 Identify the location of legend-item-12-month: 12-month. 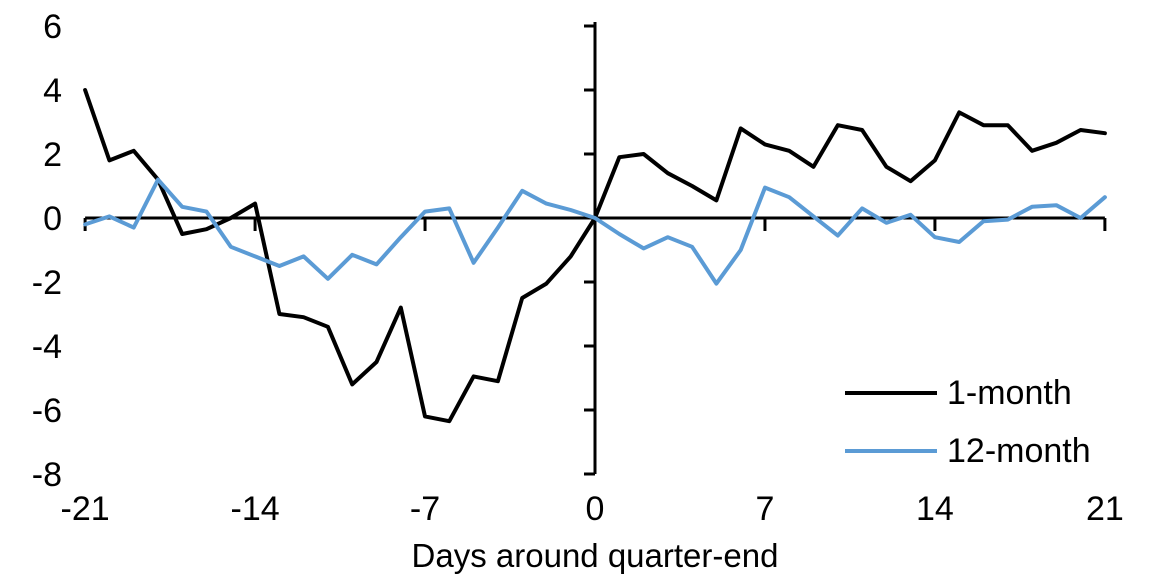
(968, 451).